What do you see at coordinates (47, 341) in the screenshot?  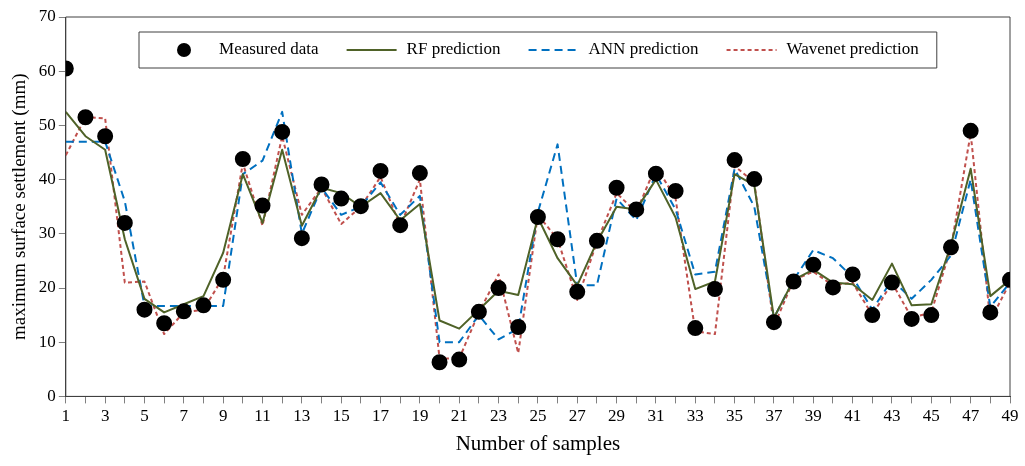 I see `y-tick-label: 10` at bounding box center [47, 341].